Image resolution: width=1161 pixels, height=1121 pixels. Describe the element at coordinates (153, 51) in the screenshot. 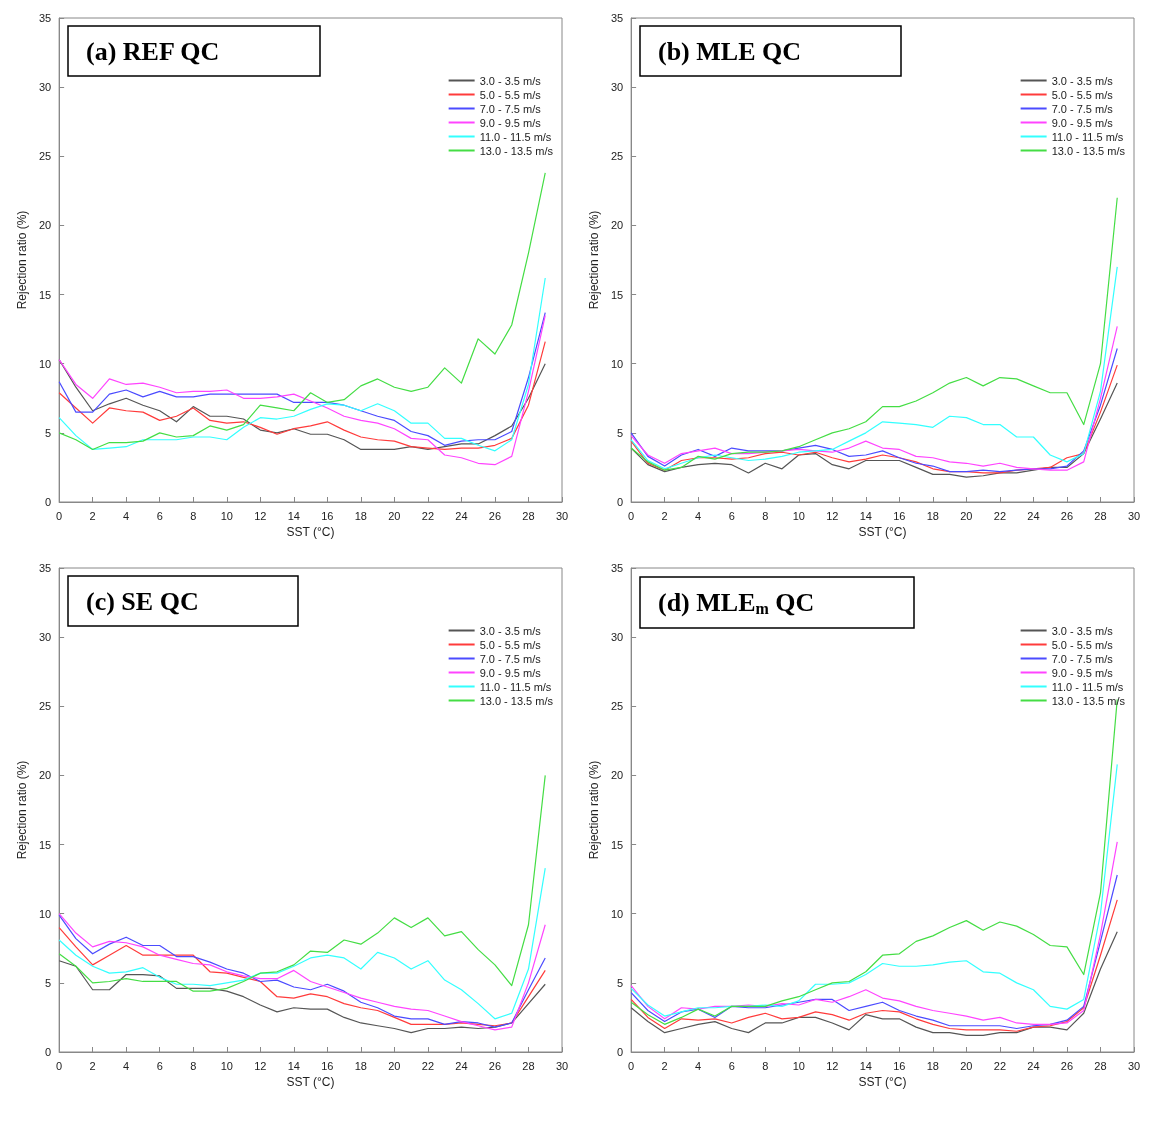

I see `text: (a) REF QC` at that location.